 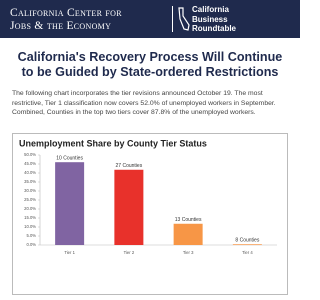 What do you see at coordinates (30, 163) in the screenshot?
I see `y-tick-label: 45.0%` at bounding box center [30, 163].